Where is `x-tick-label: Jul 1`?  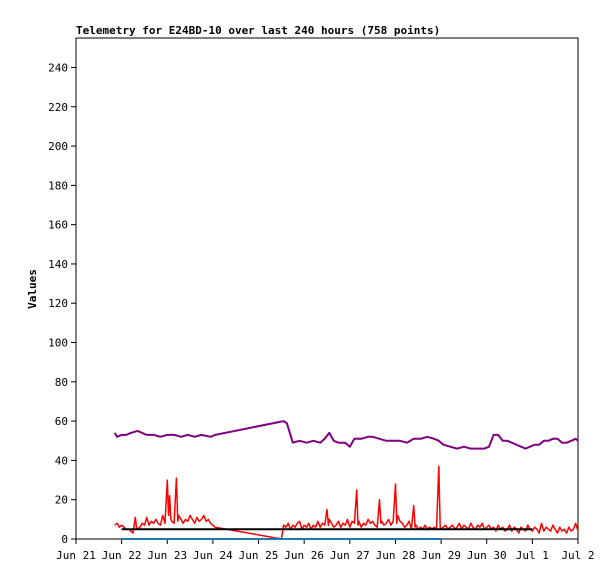
x-tick-label: Jul 1 is located at coordinates (532, 555).